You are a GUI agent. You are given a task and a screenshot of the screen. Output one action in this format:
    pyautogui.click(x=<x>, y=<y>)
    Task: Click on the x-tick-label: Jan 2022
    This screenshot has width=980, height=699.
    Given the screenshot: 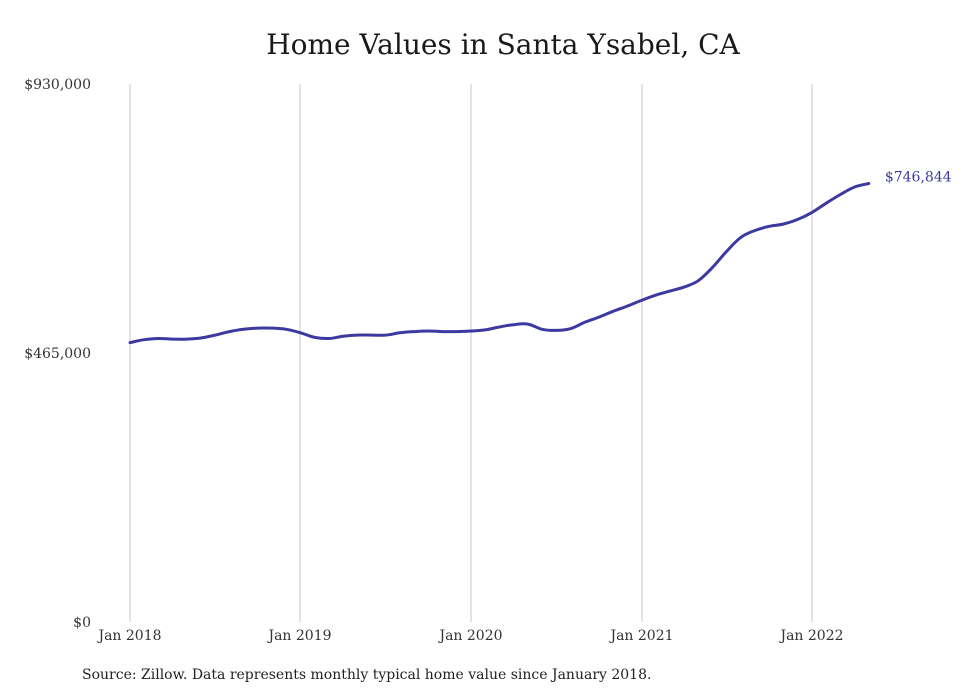 What is the action you would take?
    pyautogui.click(x=810, y=636)
    